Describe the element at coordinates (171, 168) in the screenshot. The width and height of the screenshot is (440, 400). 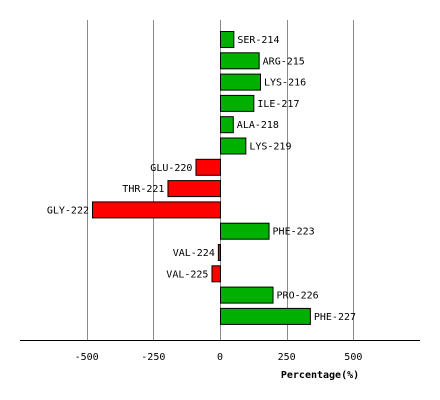
I see `category-label: GLU-220` at that location.